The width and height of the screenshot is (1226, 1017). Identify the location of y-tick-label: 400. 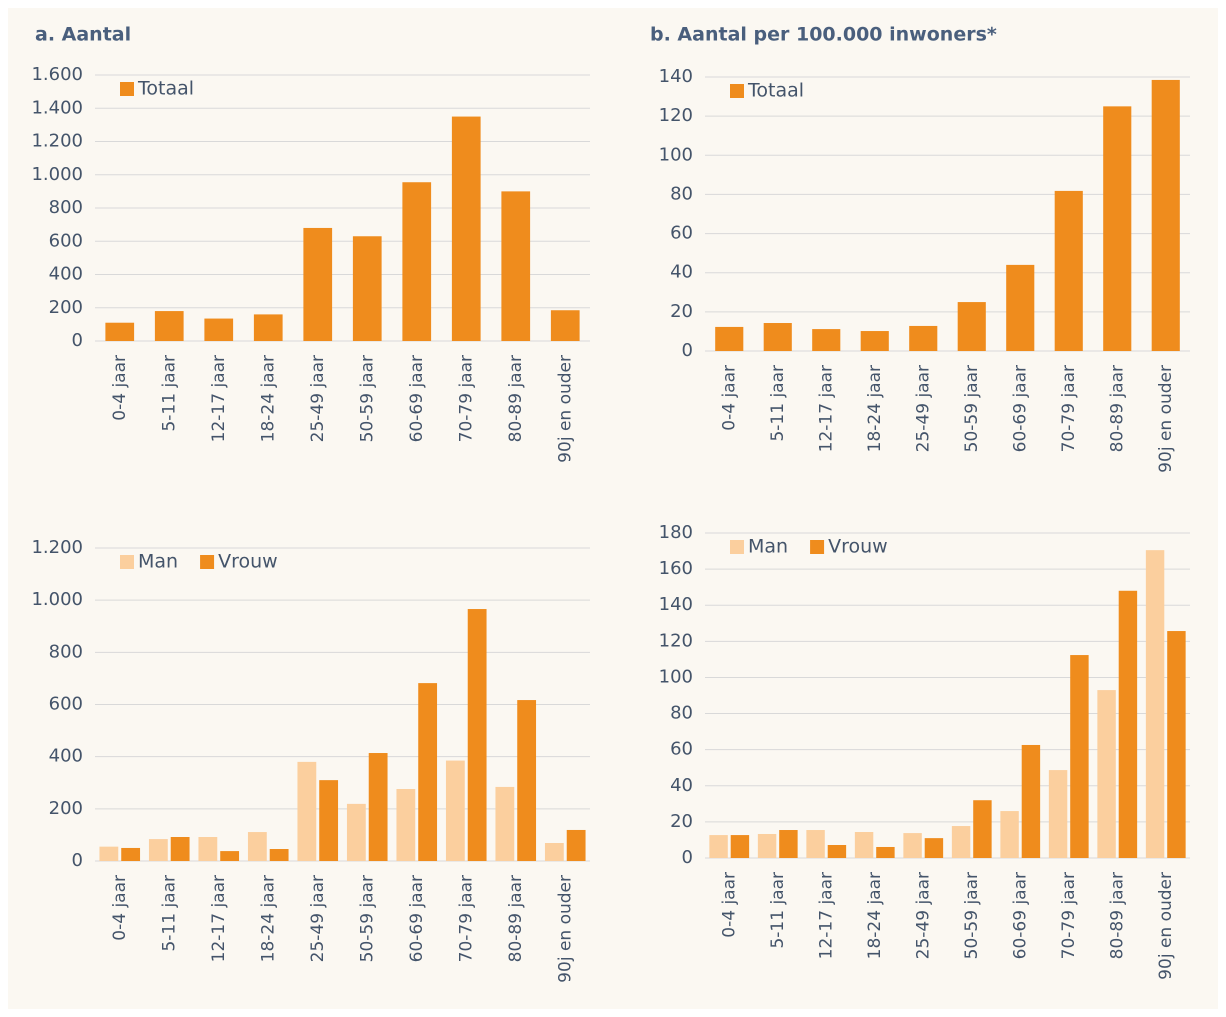
(66, 274).